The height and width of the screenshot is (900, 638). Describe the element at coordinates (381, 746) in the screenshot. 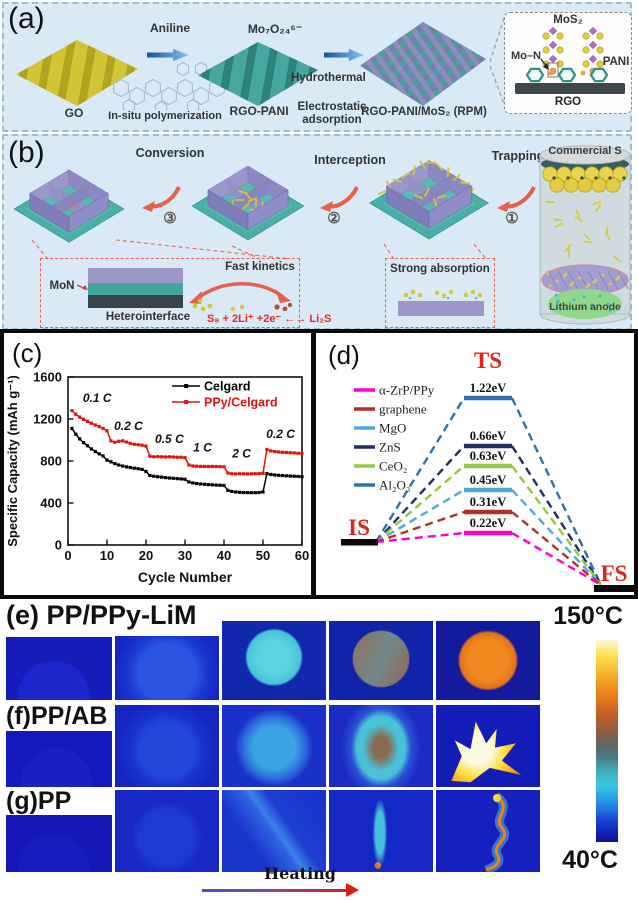

I see `thermal-image-f4` at that location.